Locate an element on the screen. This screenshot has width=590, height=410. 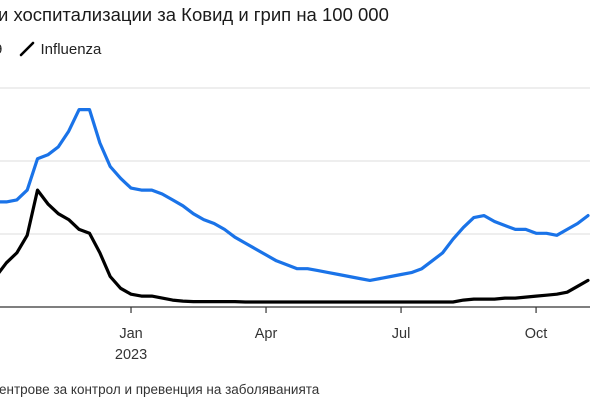
x-tick-label: Jan is located at coordinates (130, 334).